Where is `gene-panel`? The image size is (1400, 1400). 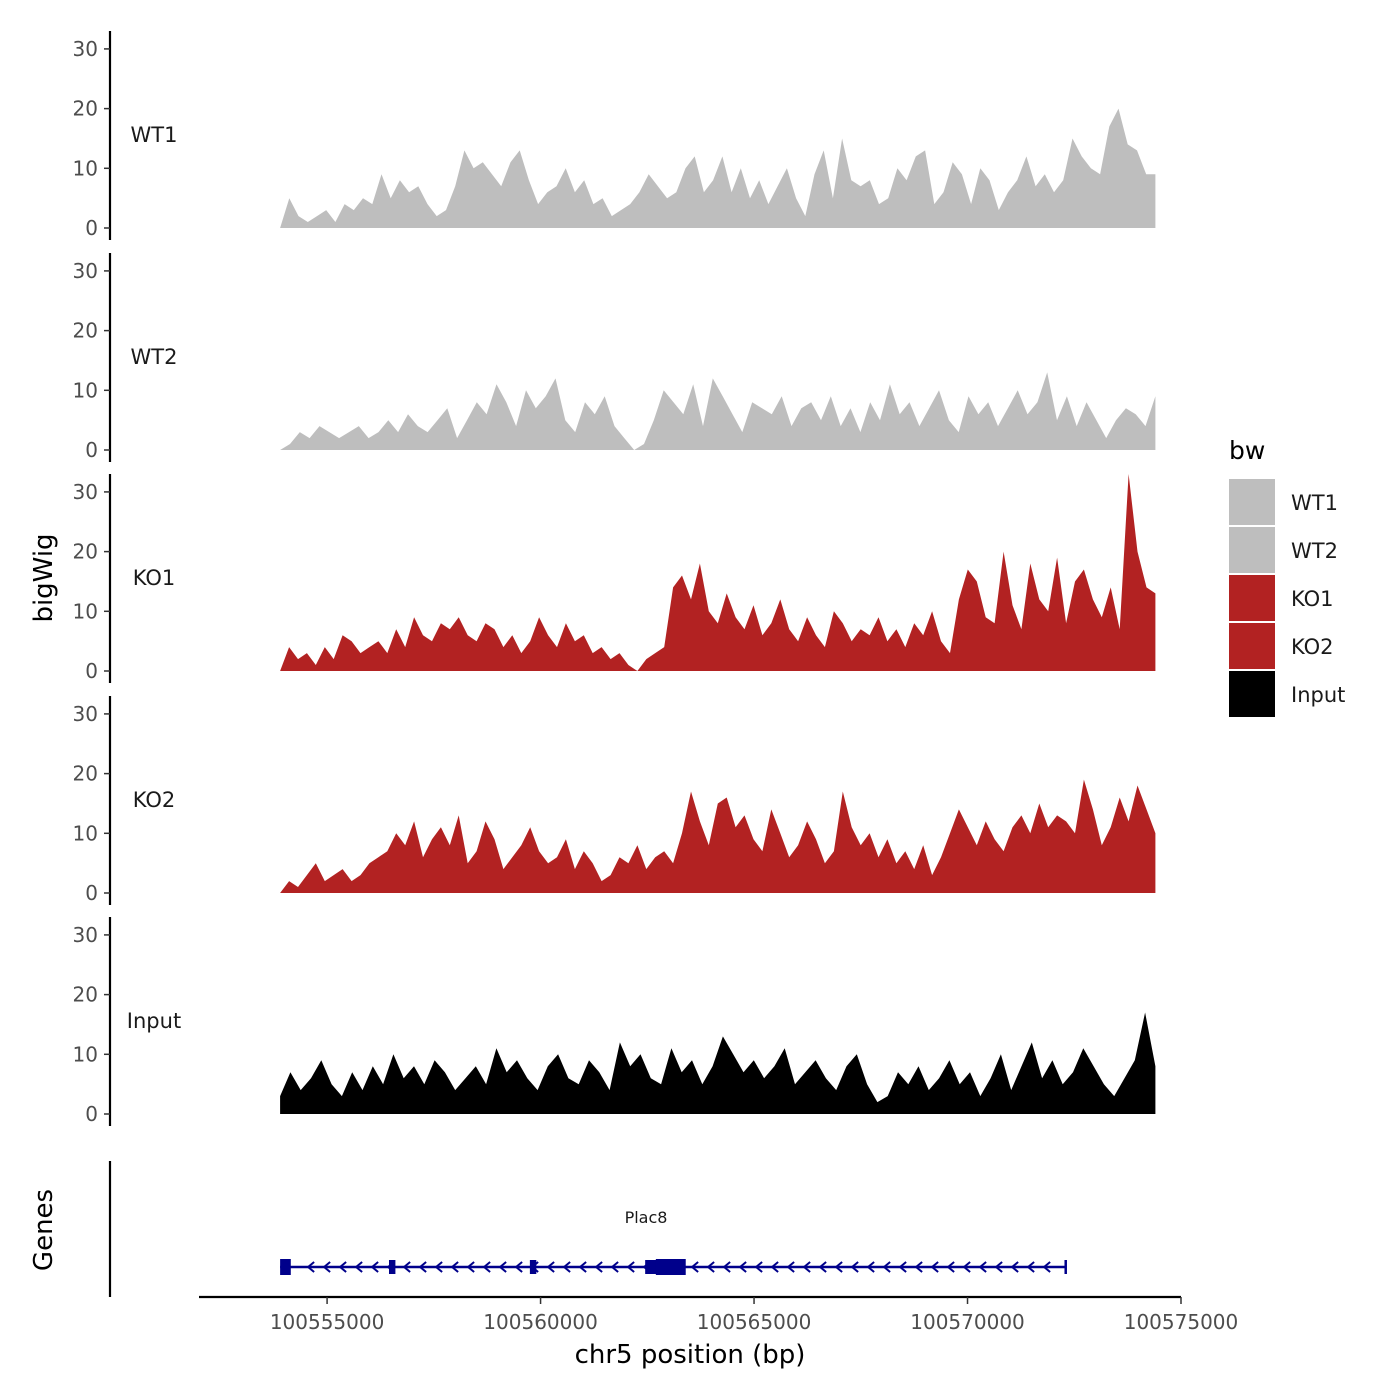 gene-panel is located at coordinates (587, 1229).